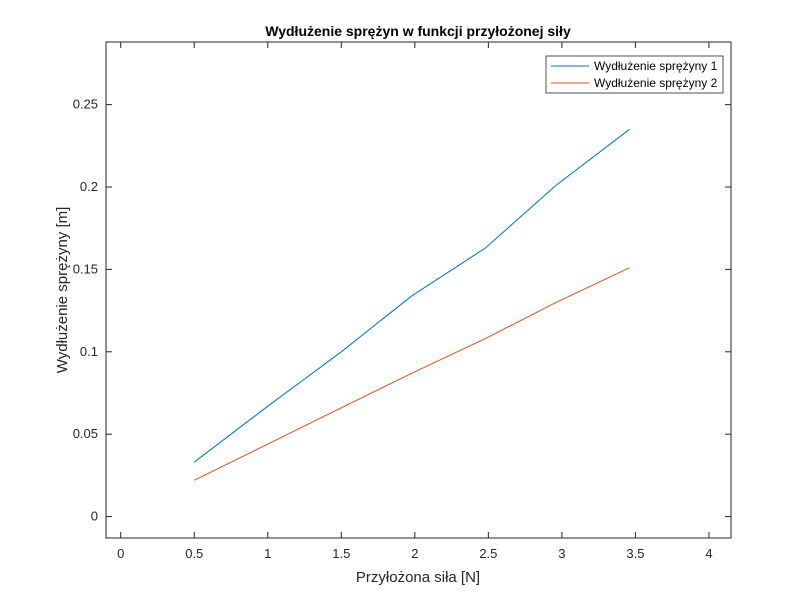 The height and width of the screenshot is (606, 809). I want to click on x-tick-label: 0, so click(120, 553).